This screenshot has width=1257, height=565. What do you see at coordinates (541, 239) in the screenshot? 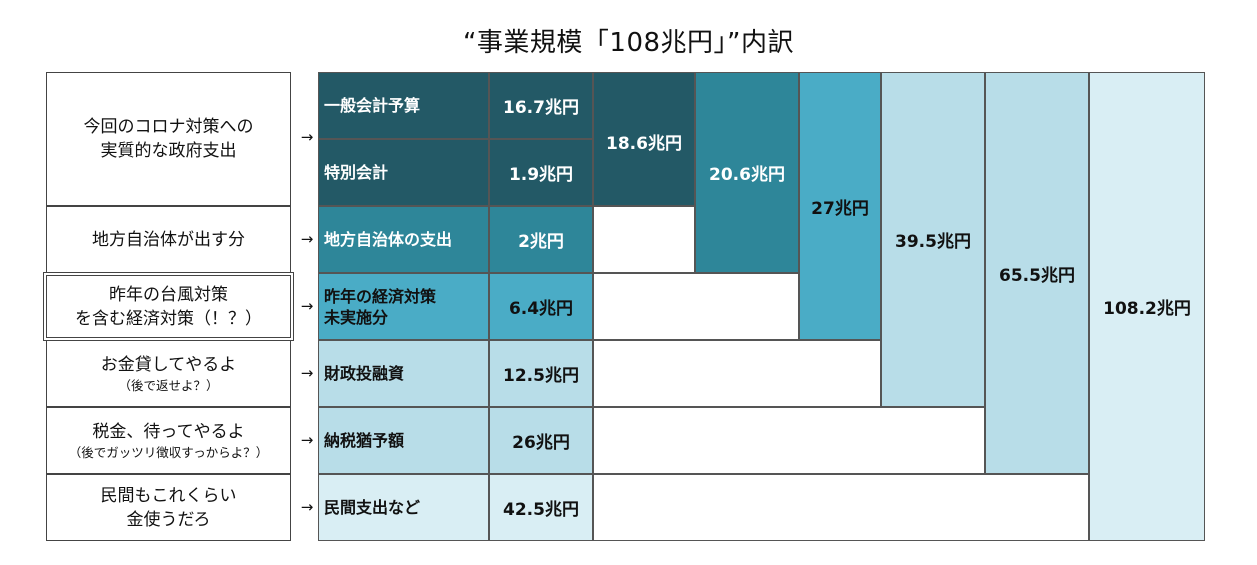
I see `value-local-gov: 2兆円` at bounding box center [541, 239].